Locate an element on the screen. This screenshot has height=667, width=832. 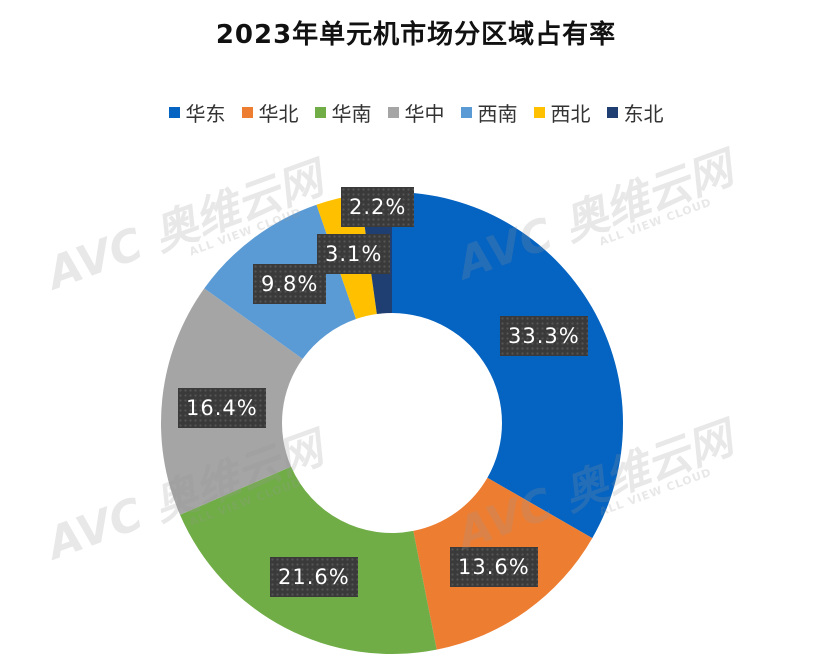
data-label: 21.6% is located at coordinates (314, 577).